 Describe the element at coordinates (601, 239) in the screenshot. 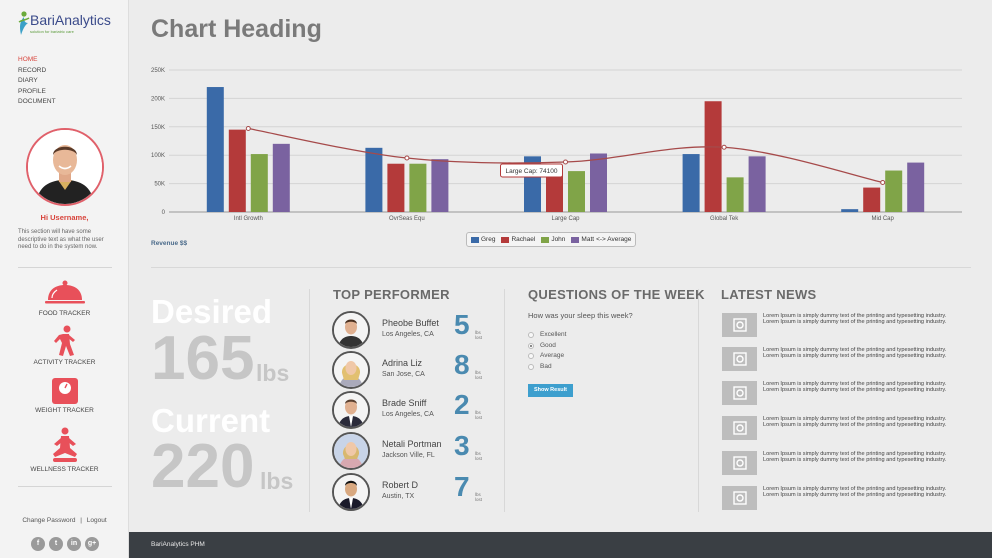

I see `legend-item-matt: Matt <-> Average` at that location.